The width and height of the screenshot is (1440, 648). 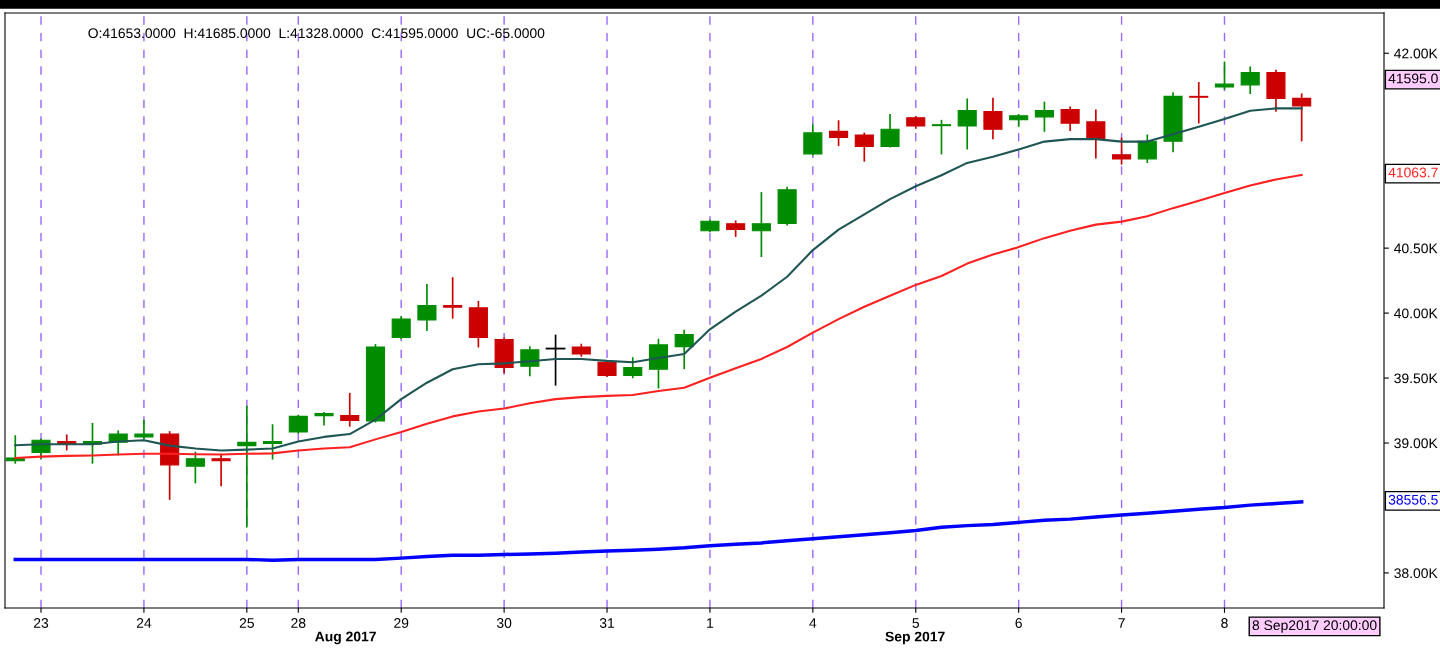 I want to click on x-tick-label: 29, so click(x=401, y=623).